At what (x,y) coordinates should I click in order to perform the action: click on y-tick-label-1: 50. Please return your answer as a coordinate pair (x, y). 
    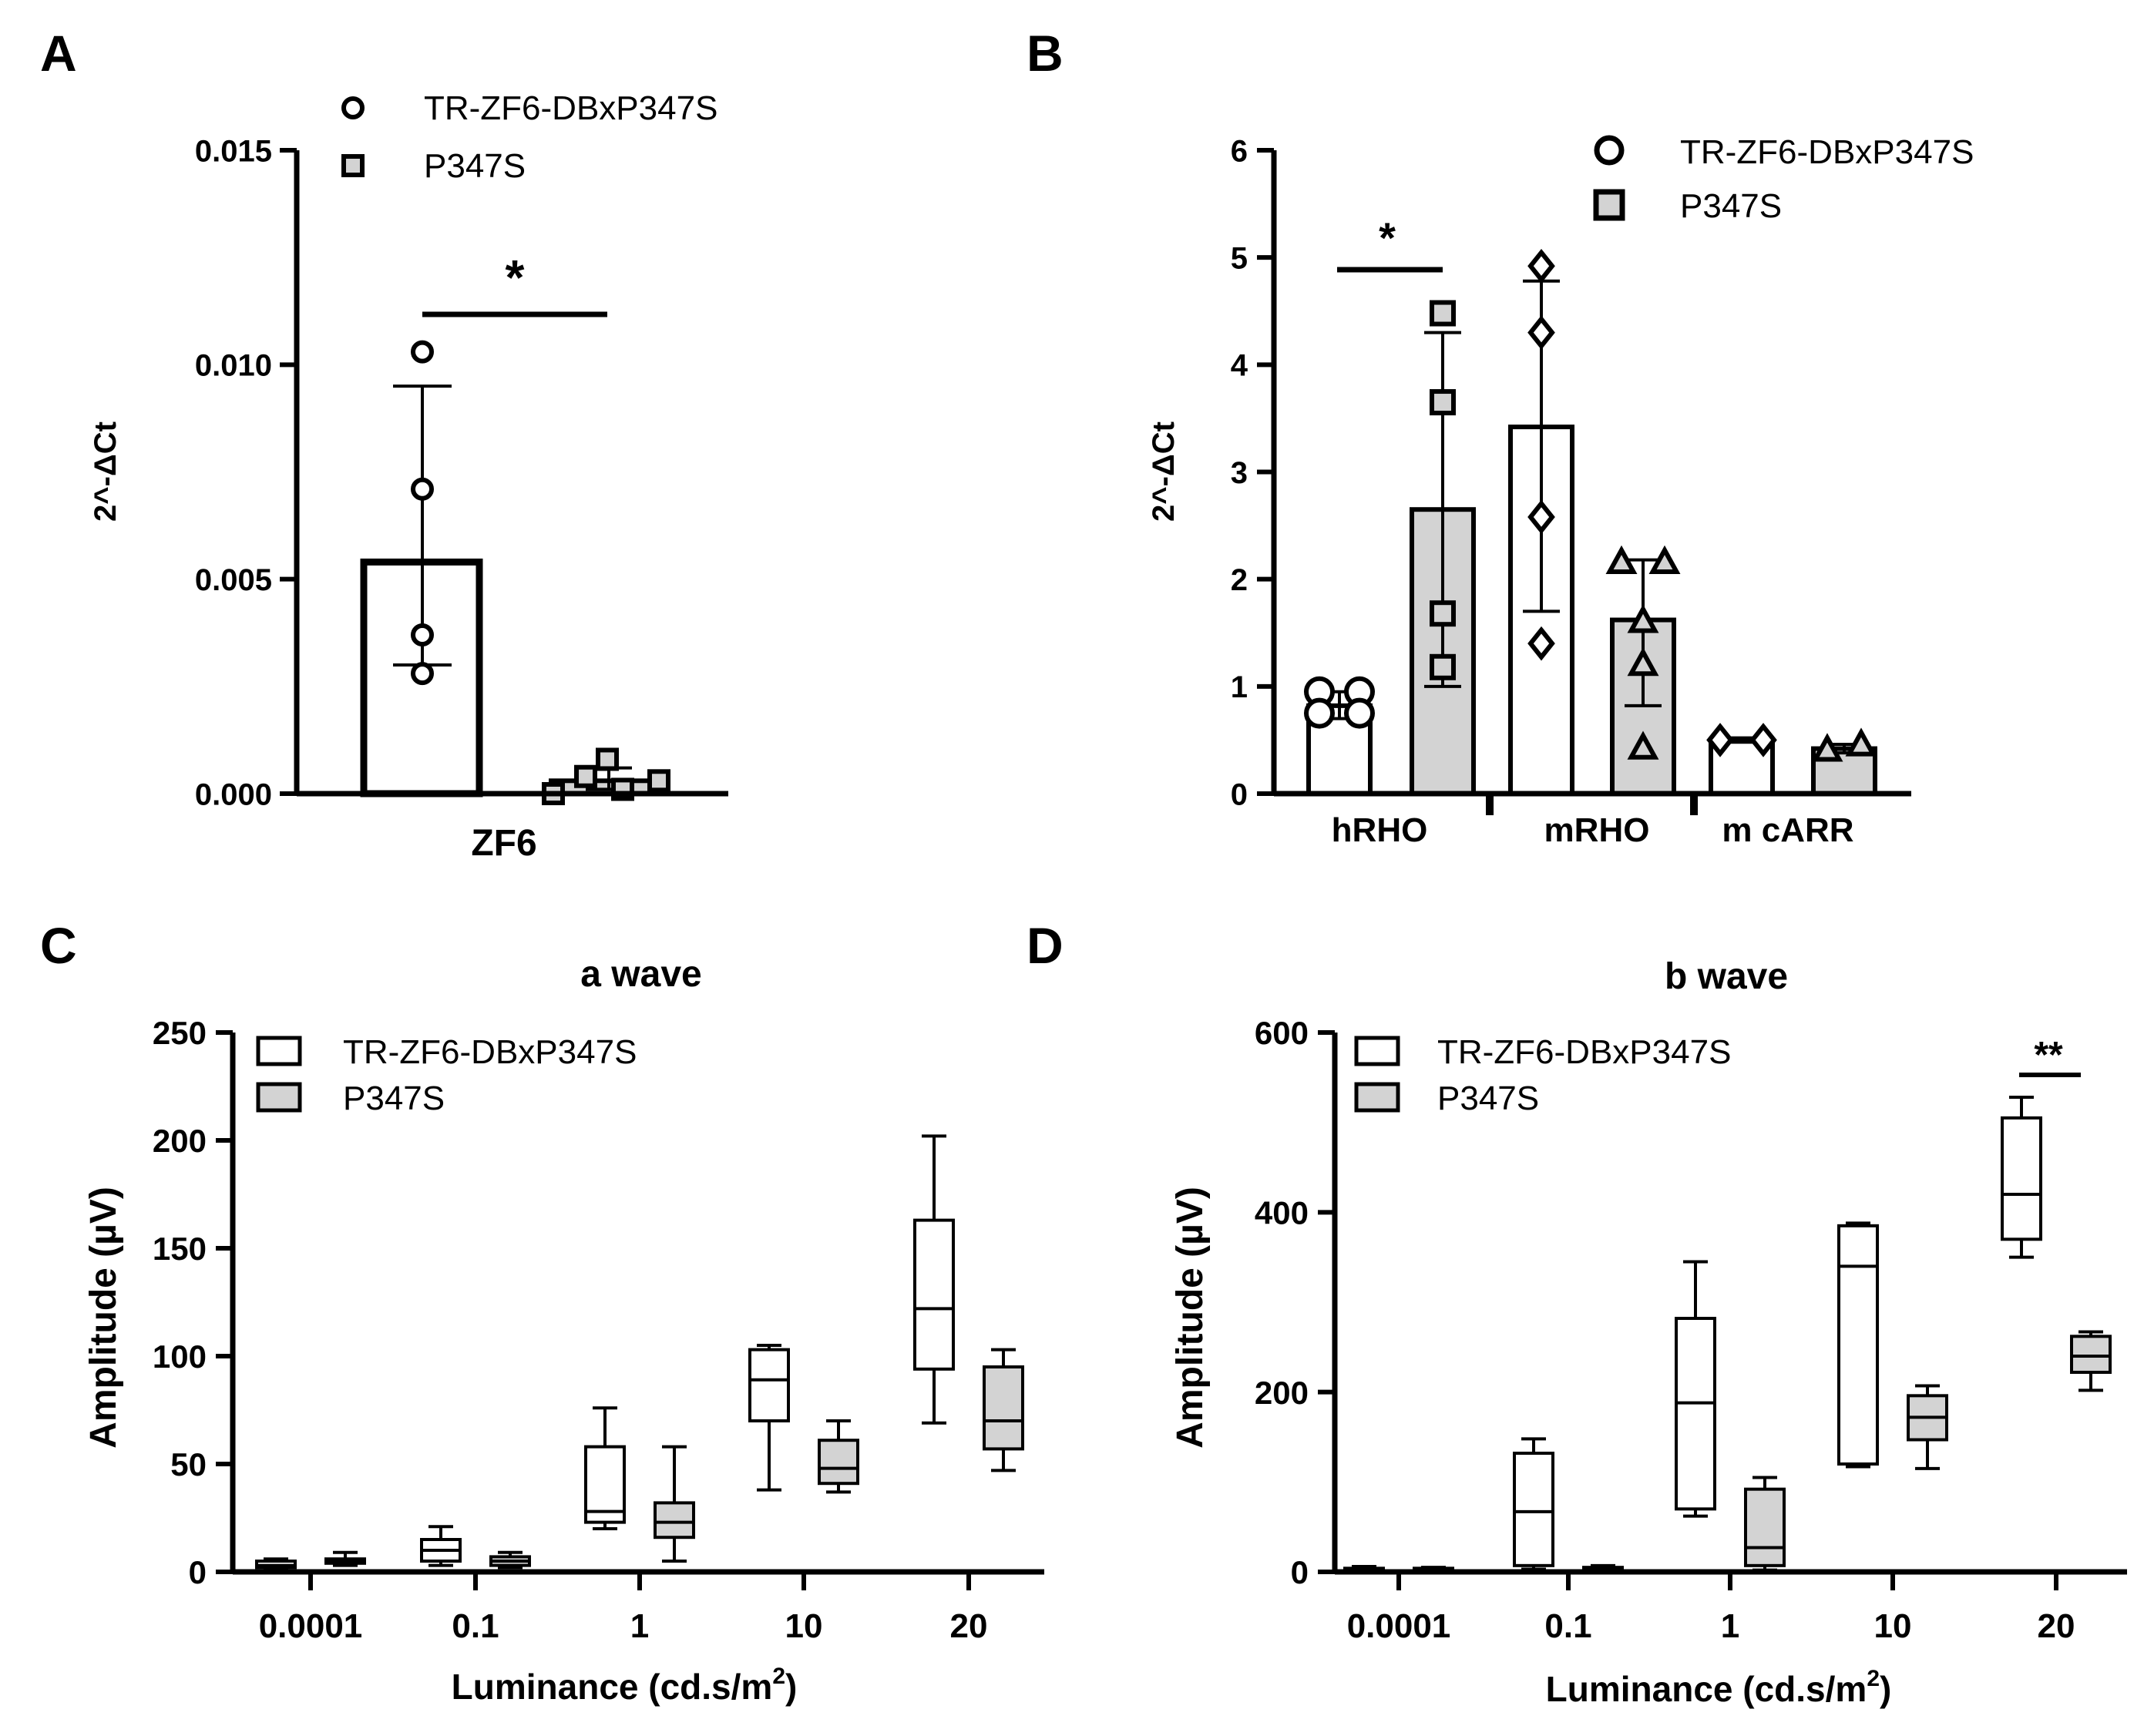
    Looking at the image, I should click on (188, 1464).